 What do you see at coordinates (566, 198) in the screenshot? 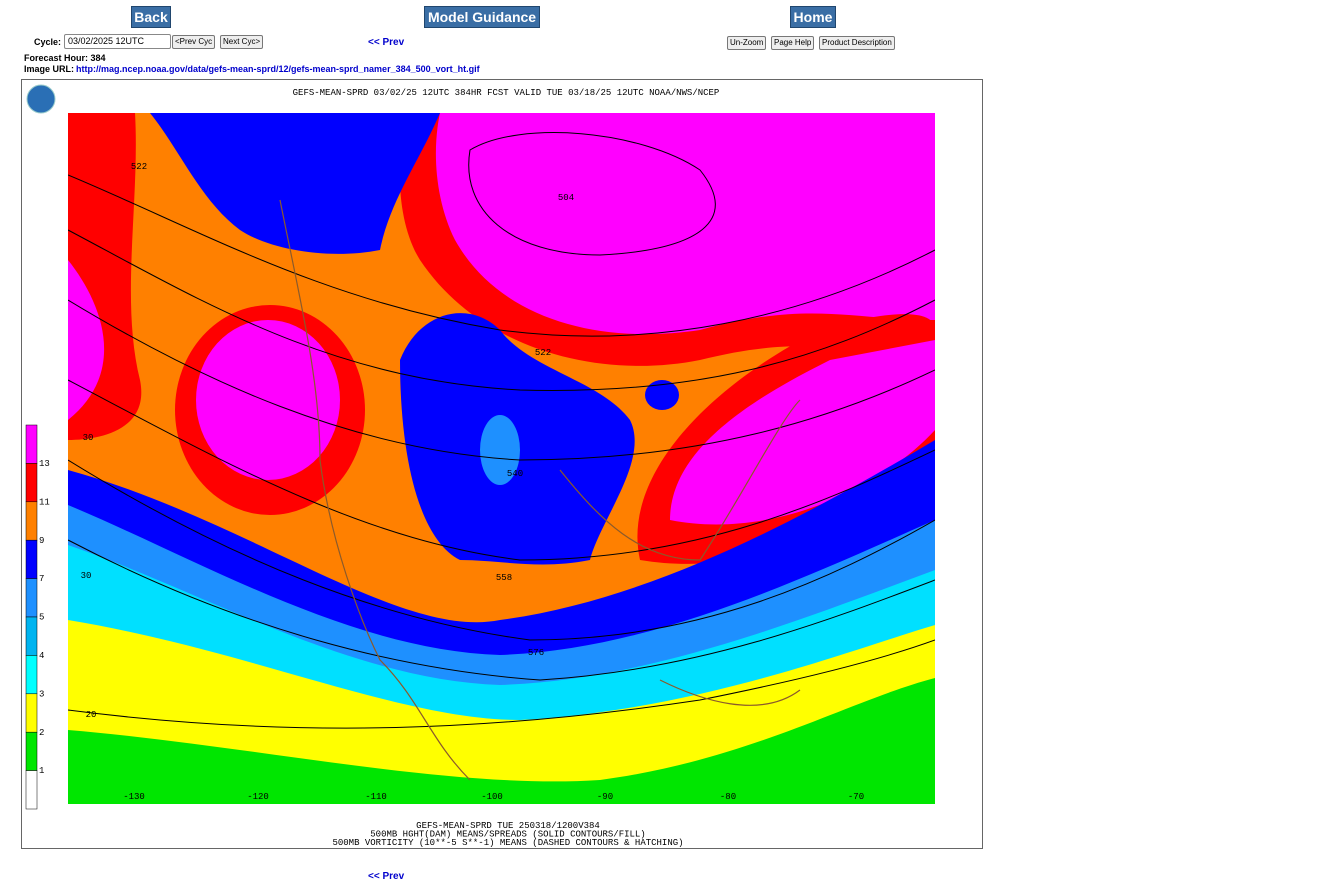
I see `contour-label: 504` at bounding box center [566, 198].